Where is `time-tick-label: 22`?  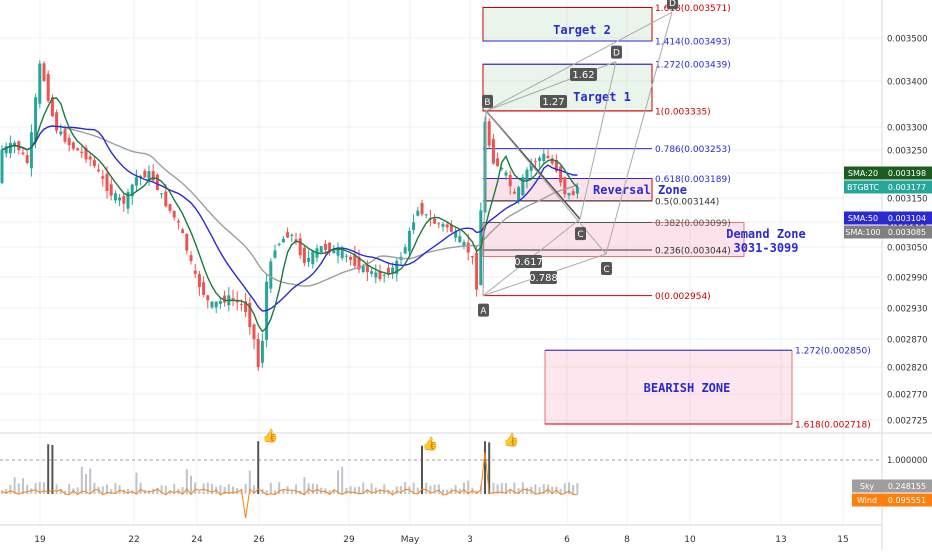
time-tick-label: 22 is located at coordinates (133, 540).